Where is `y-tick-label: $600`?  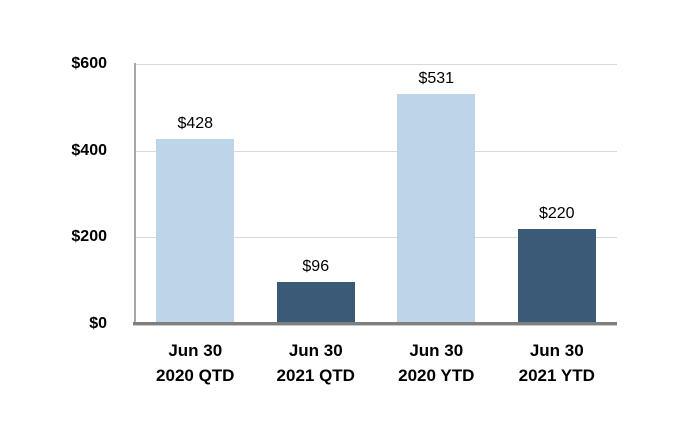 y-tick-label: $600 is located at coordinates (89, 63).